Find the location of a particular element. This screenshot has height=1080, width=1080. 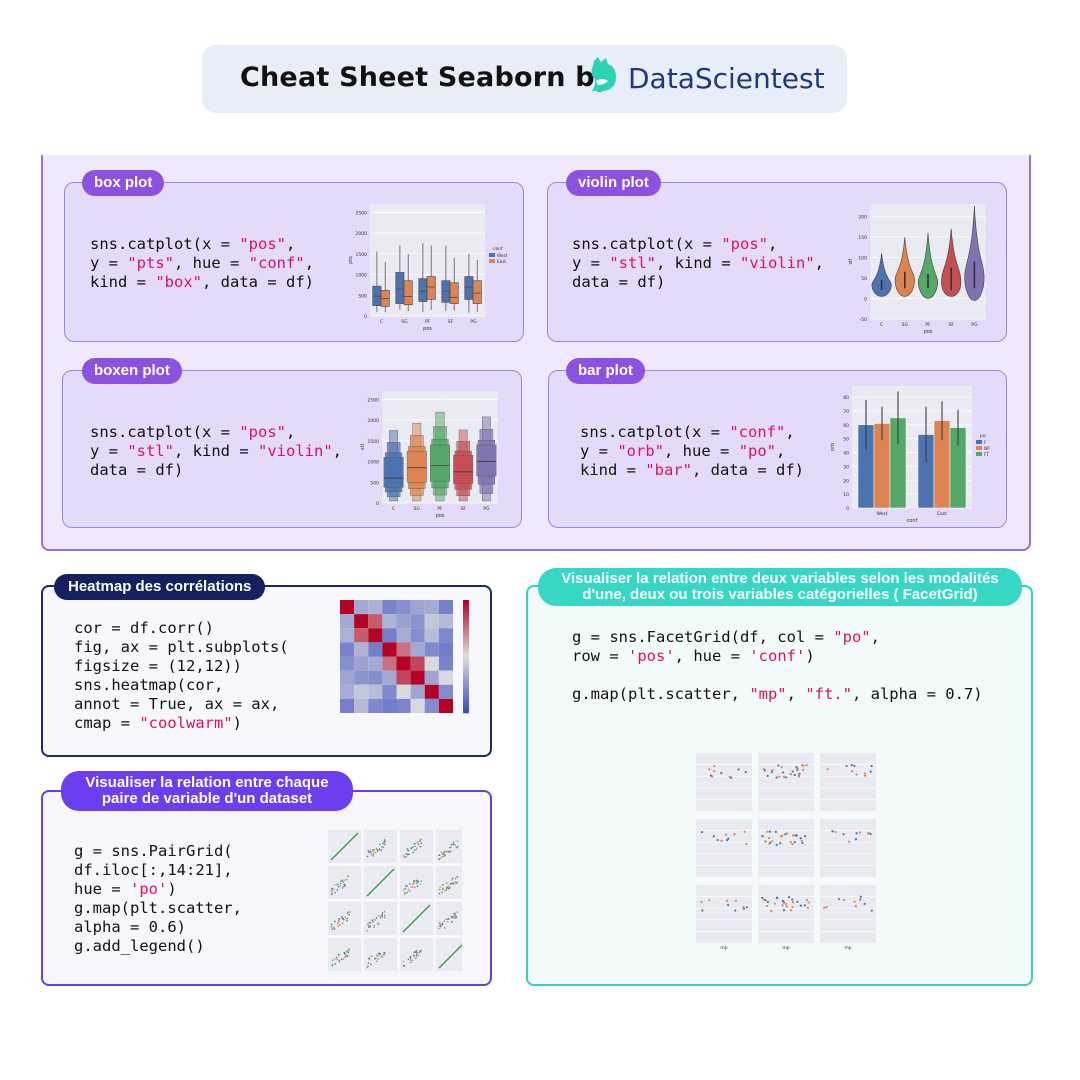

box is located at coordinates (431, 288).